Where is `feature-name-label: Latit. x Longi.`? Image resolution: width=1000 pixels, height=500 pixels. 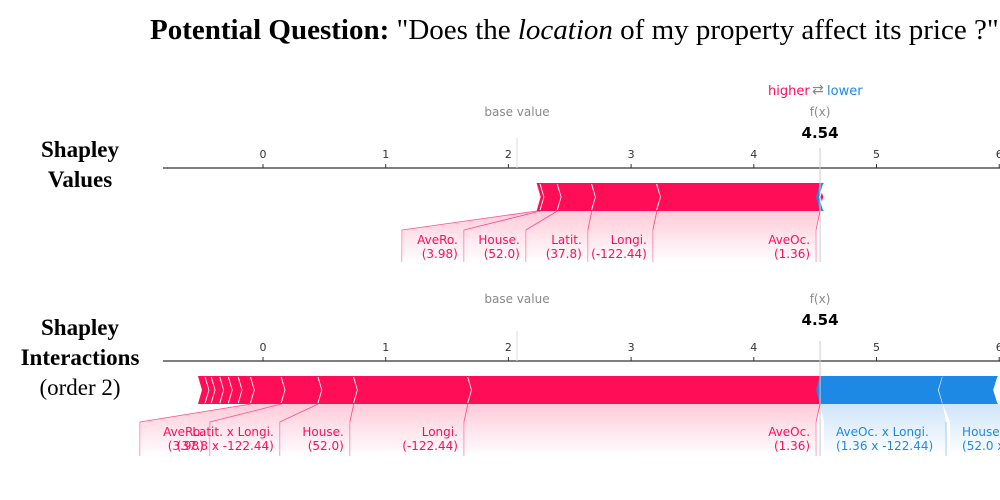 feature-name-label: Latit. x Longi. is located at coordinates (233, 432).